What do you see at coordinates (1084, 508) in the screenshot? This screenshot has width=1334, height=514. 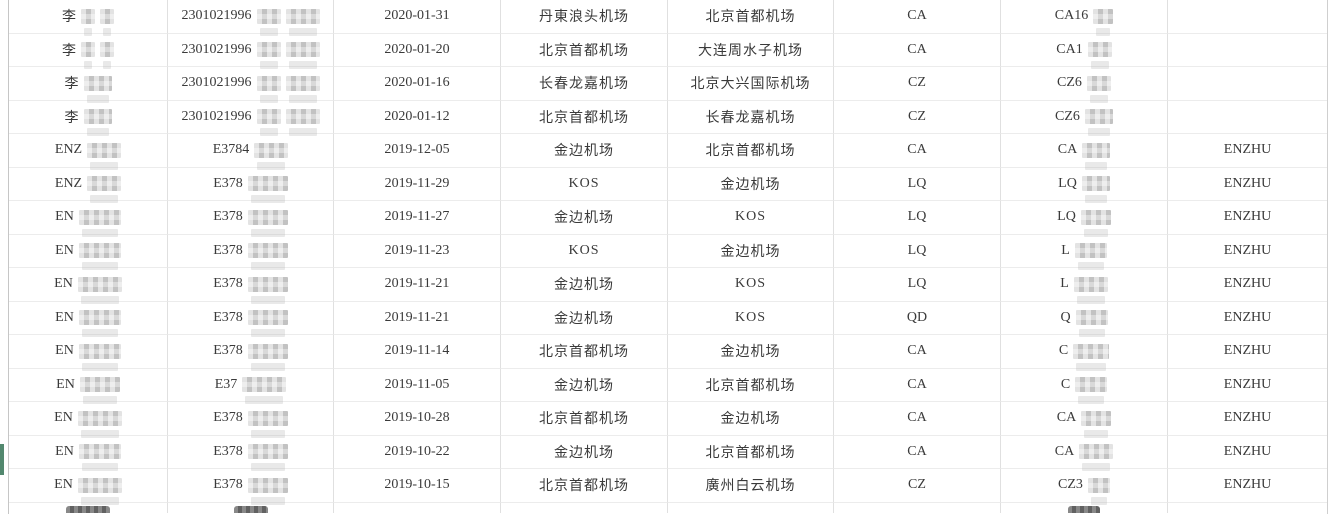 I see `partial-cell-flight-number` at bounding box center [1084, 508].